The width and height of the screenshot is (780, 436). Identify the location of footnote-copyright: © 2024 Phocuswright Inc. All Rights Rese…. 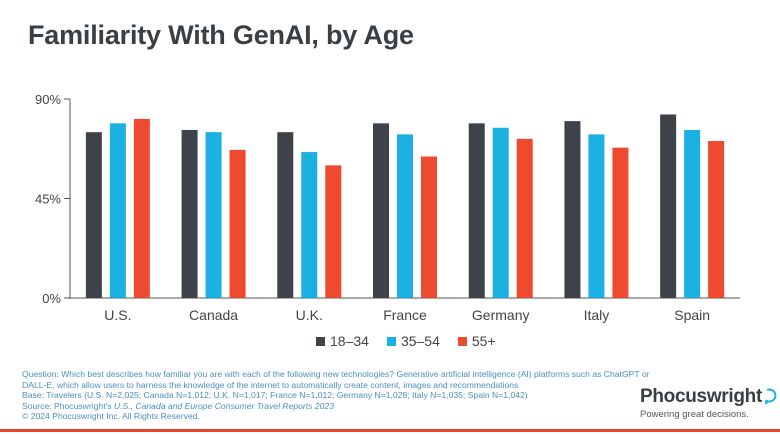
(111, 416).